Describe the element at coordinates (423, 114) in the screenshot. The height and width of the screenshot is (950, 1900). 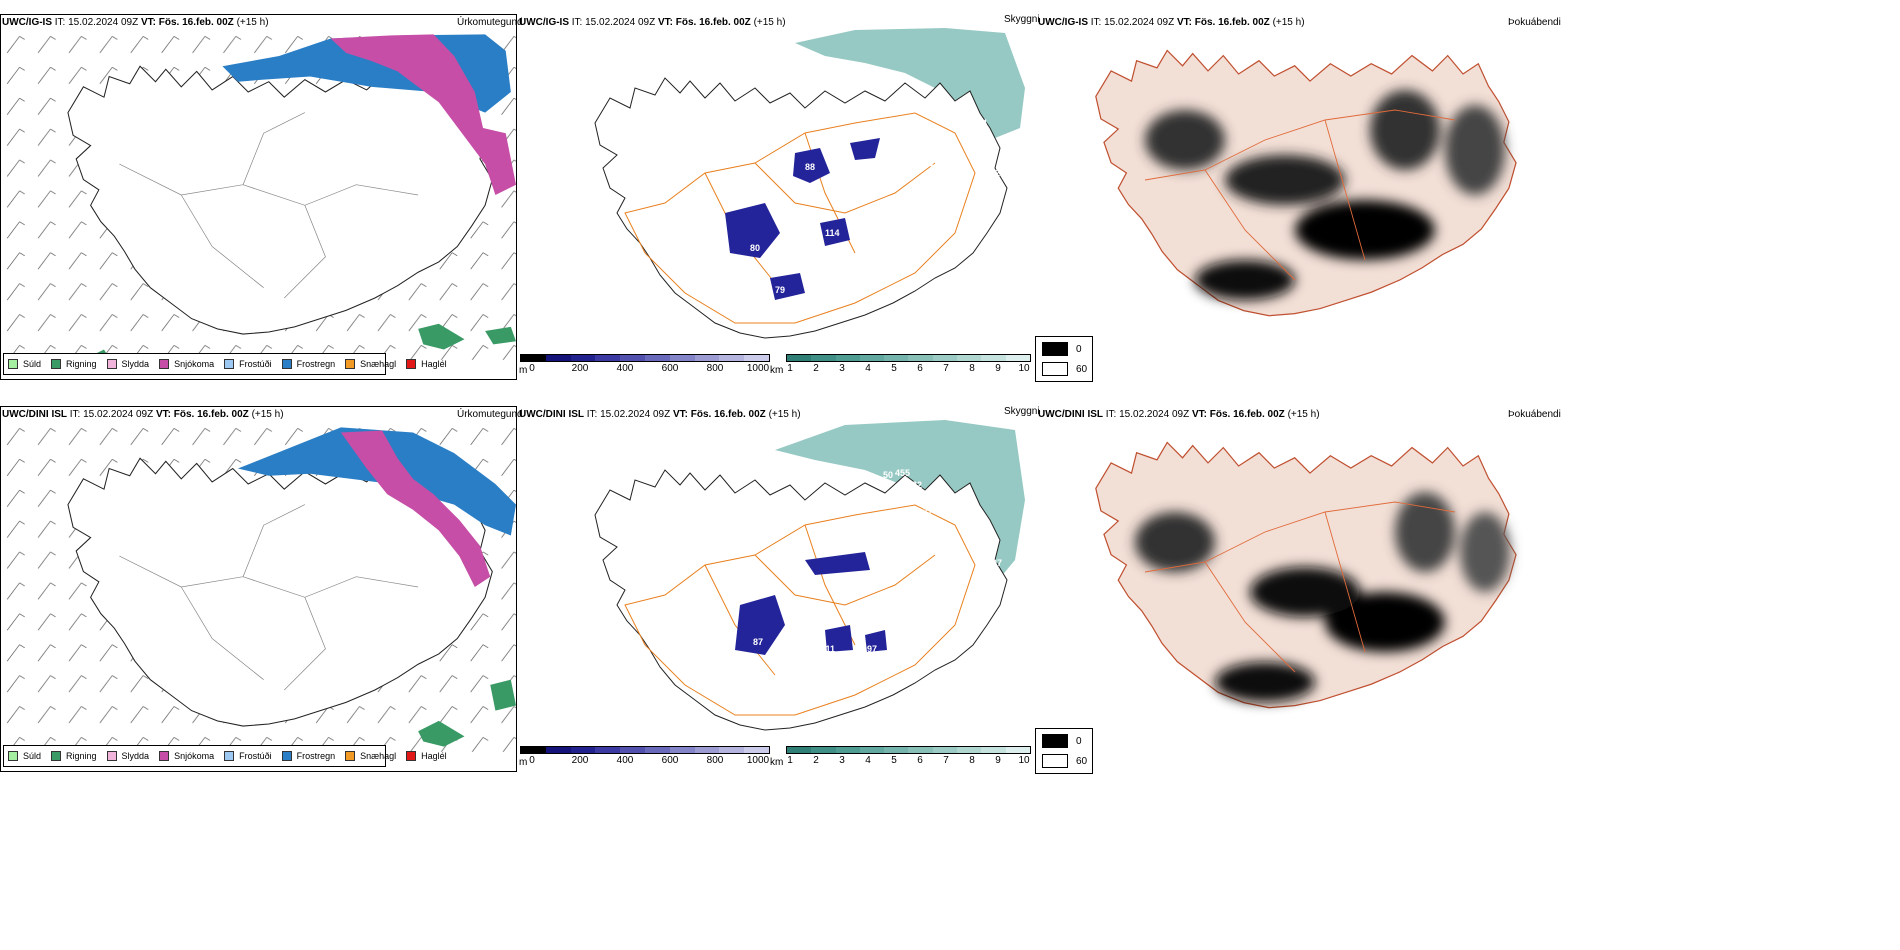
I see `snow-area` at that location.